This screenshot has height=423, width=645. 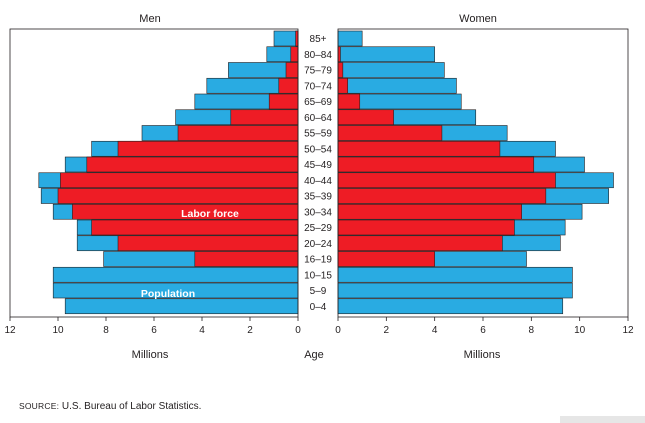 I want to click on women-tick-label-4: 4, so click(x=435, y=330).